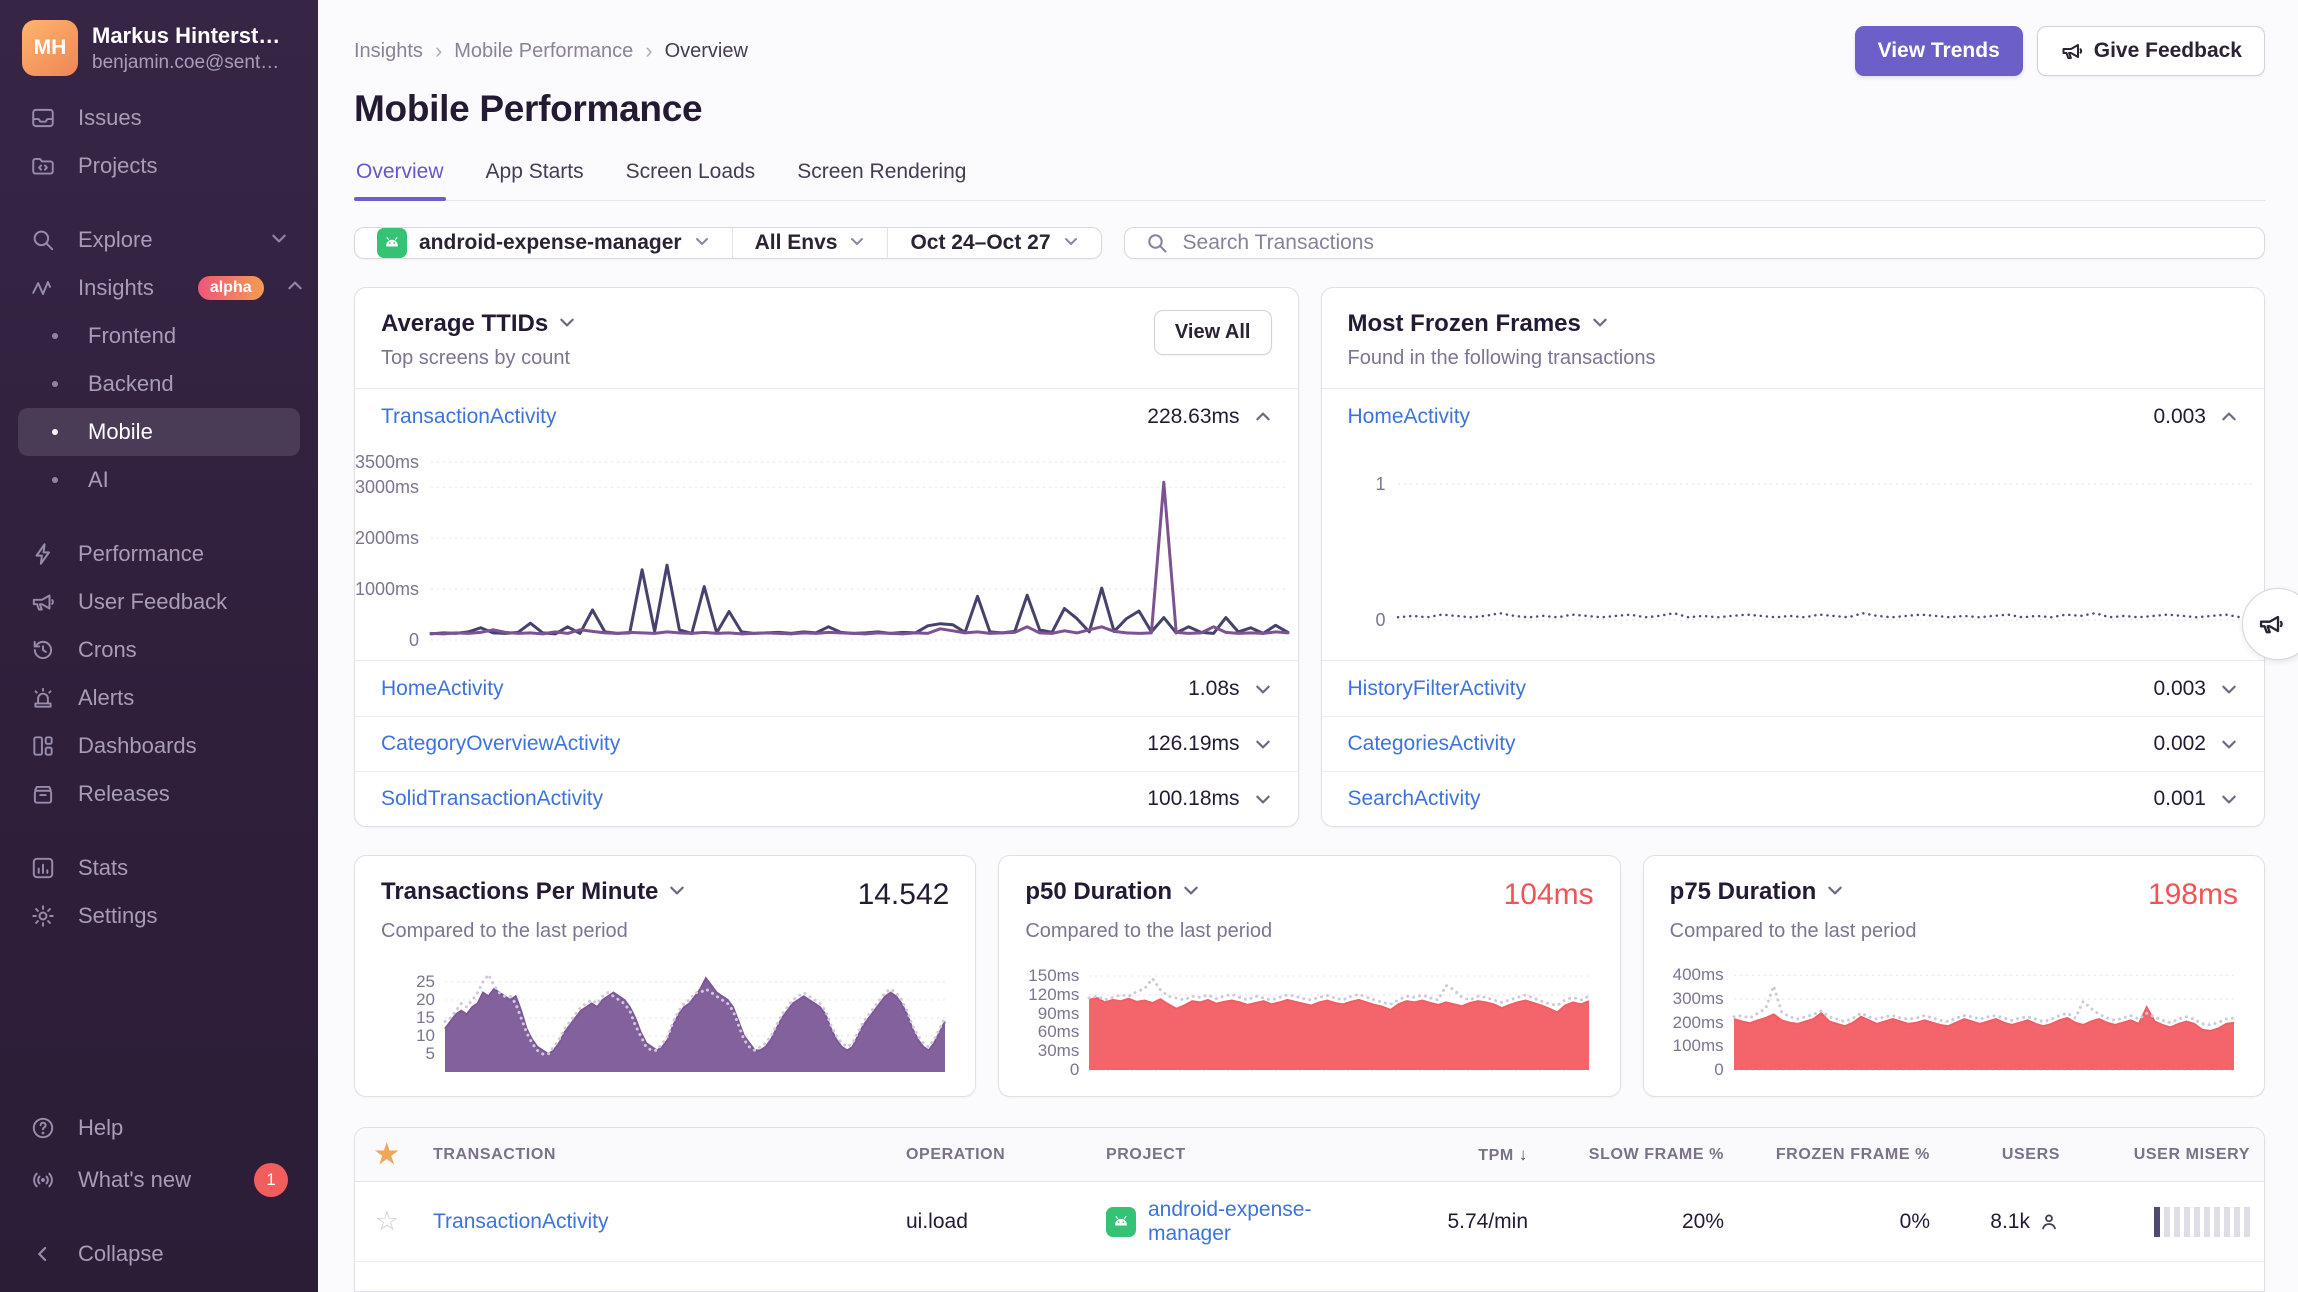 The height and width of the screenshot is (1292, 2298). What do you see at coordinates (533, 892) in the screenshot?
I see `tpm-title-dropdown: Transactions Per Minute` at bounding box center [533, 892].